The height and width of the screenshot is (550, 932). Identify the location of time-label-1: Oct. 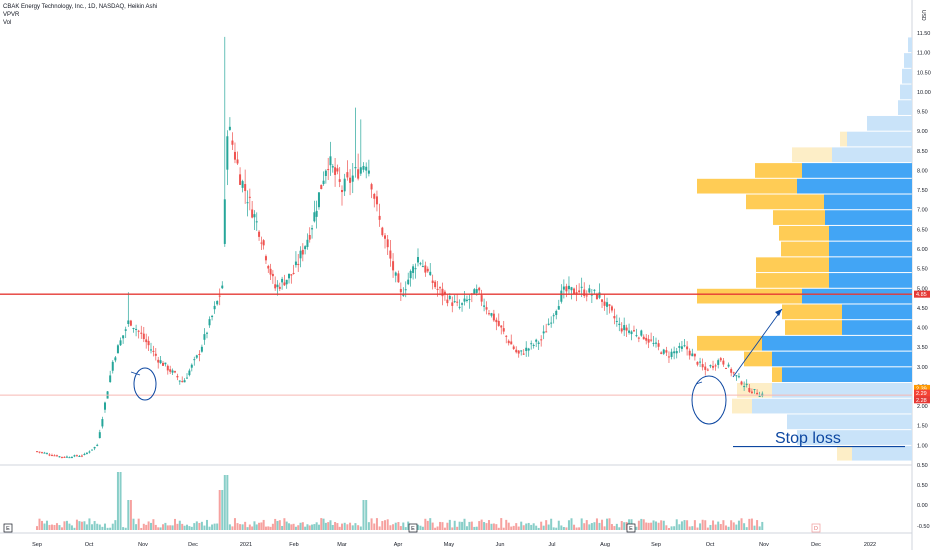
(89, 545).